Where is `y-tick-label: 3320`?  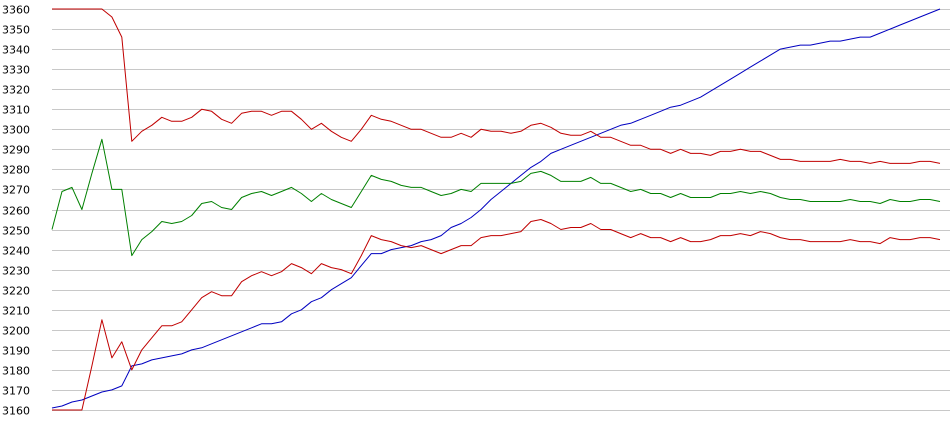
y-tick-label: 3320 is located at coordinates (16, 90).